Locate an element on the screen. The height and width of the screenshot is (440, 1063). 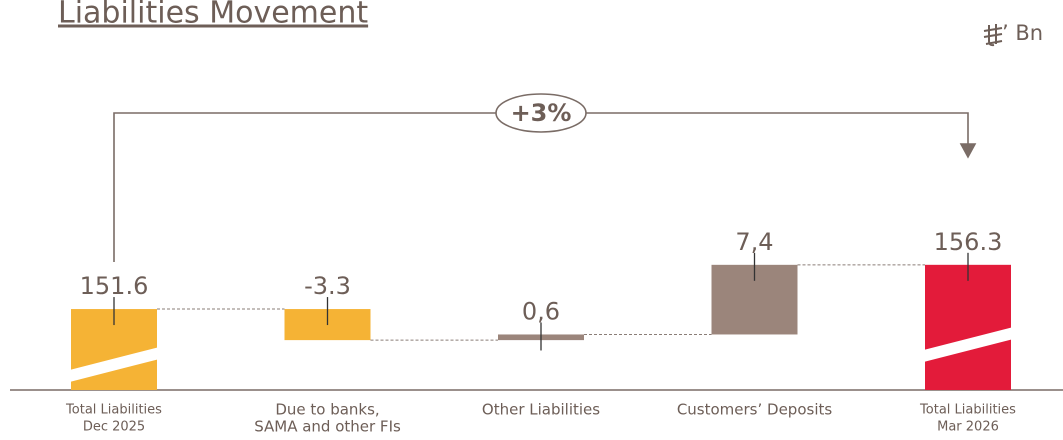
value-label: 7,4 is located at coordinates (754, 242).